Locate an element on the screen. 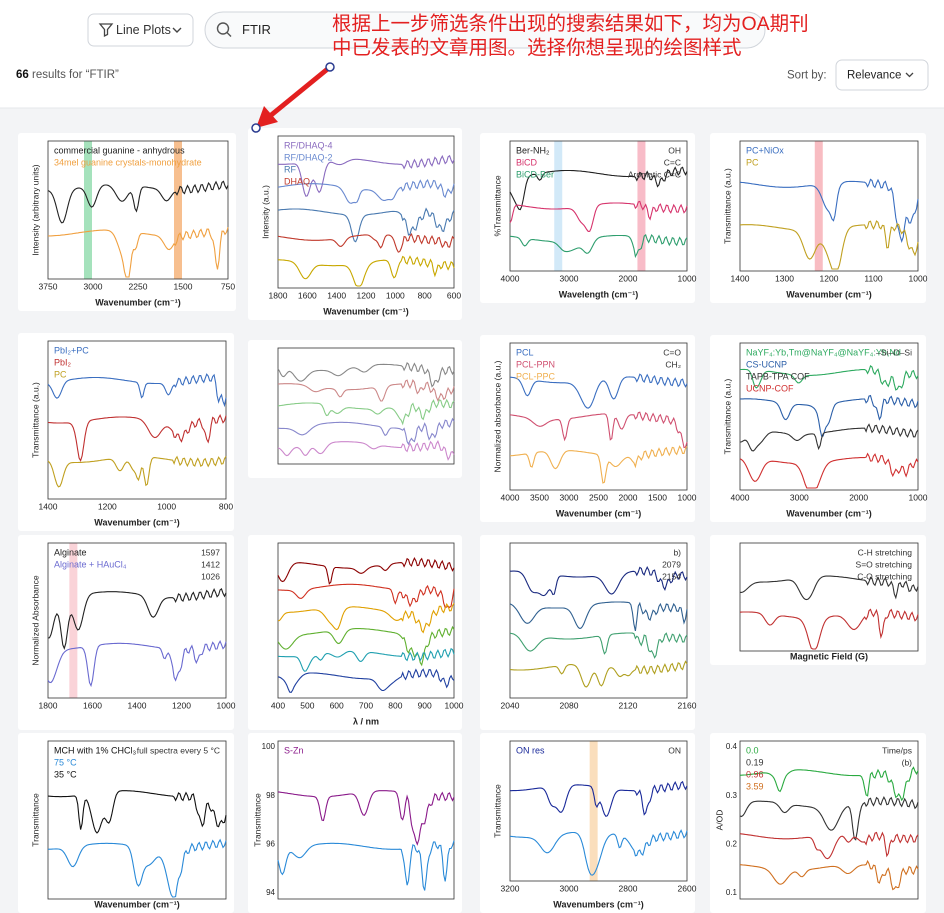 This screenshot has width=944, height=913. annotation-label: 1412 is located at coordinates (210, 564).